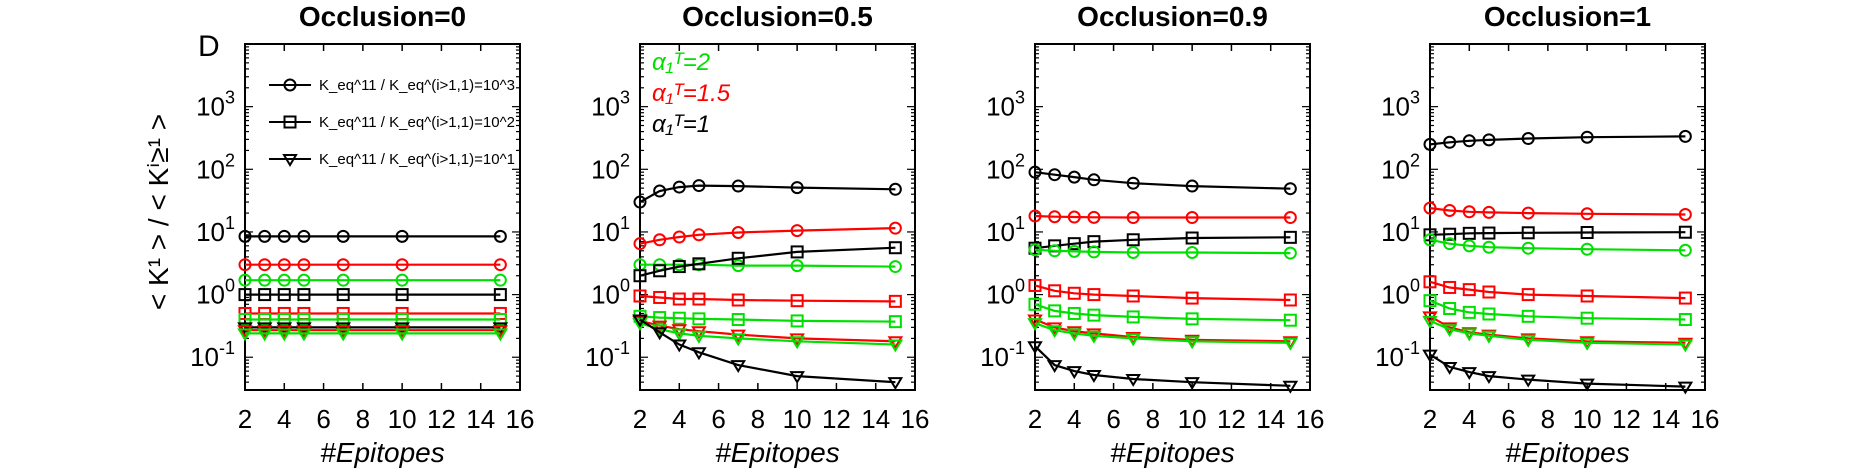  I want to click on x-axis-label: #Epitopes, so click(382, 452).